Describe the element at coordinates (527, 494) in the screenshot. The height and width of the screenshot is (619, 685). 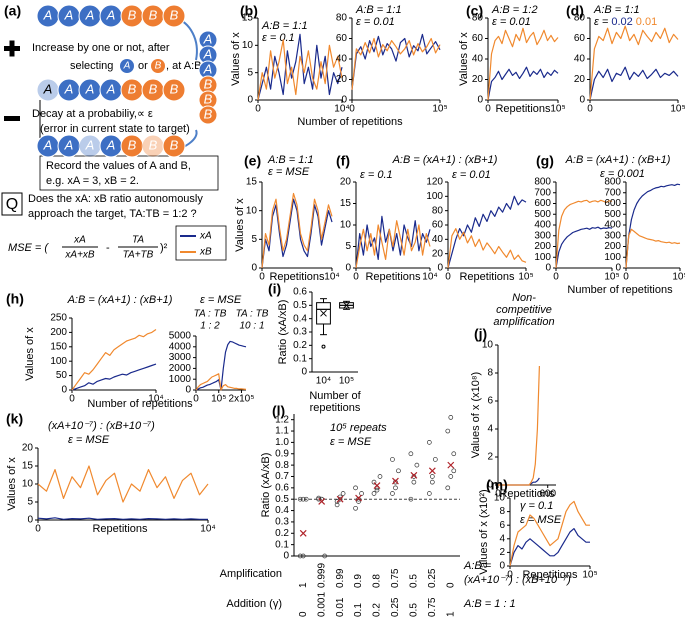
I see `x-axis-label: Repetitions` at that location.